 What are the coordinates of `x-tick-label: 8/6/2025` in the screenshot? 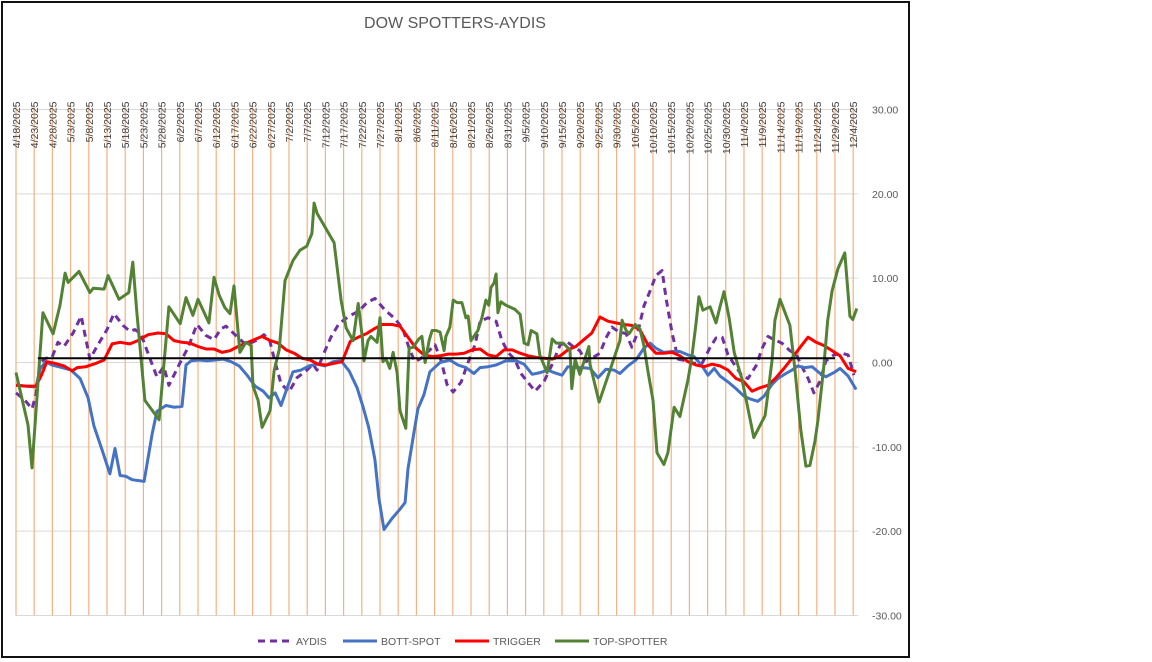 It's located at (417, 121).